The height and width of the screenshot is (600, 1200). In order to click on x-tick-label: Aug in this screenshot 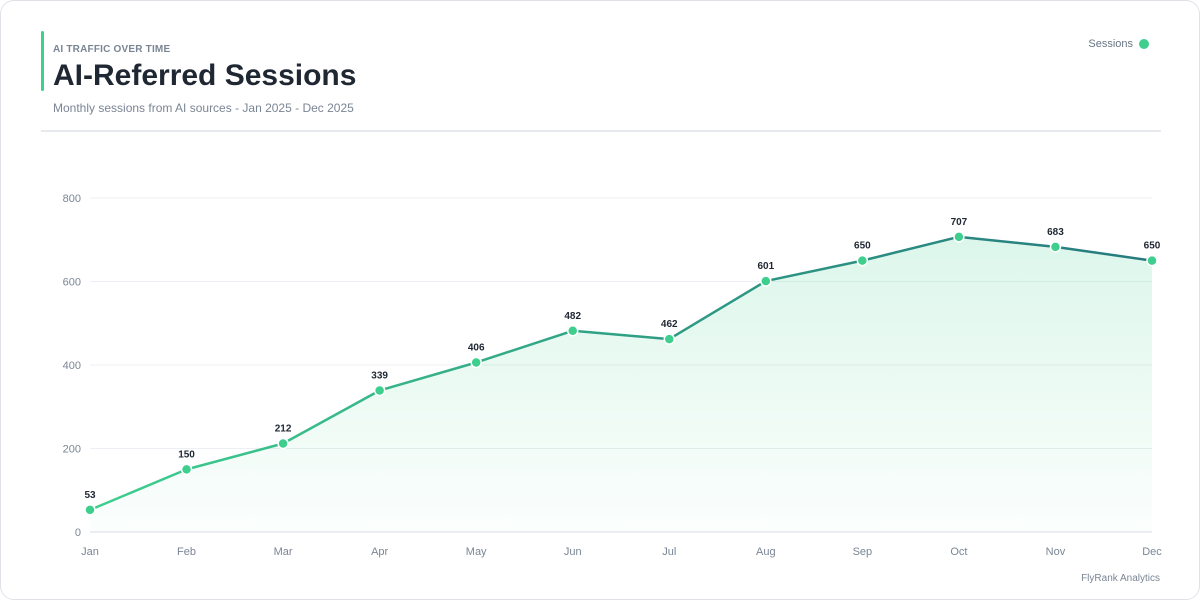, I will do `click(766, 552)`.